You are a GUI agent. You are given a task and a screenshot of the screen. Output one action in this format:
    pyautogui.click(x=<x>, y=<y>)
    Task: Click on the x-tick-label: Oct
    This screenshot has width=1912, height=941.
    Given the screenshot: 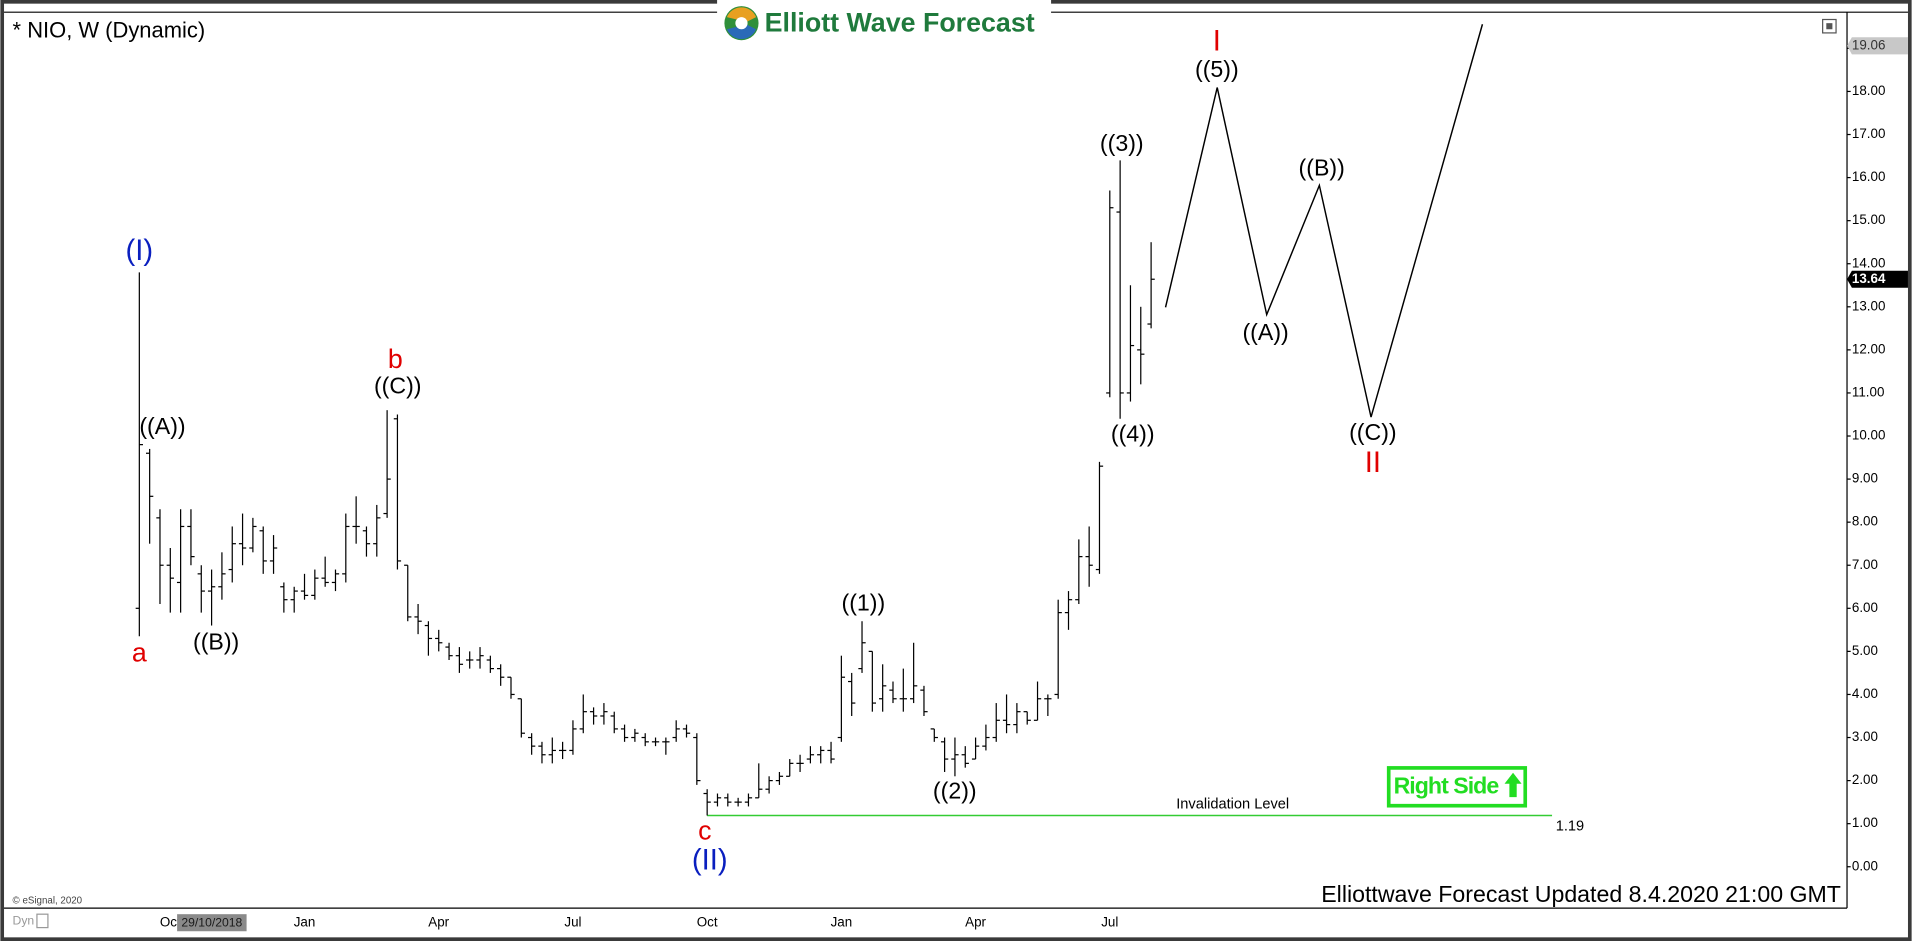 What is the action you would take?
    pyautogui.click(x=707, y=921)
    